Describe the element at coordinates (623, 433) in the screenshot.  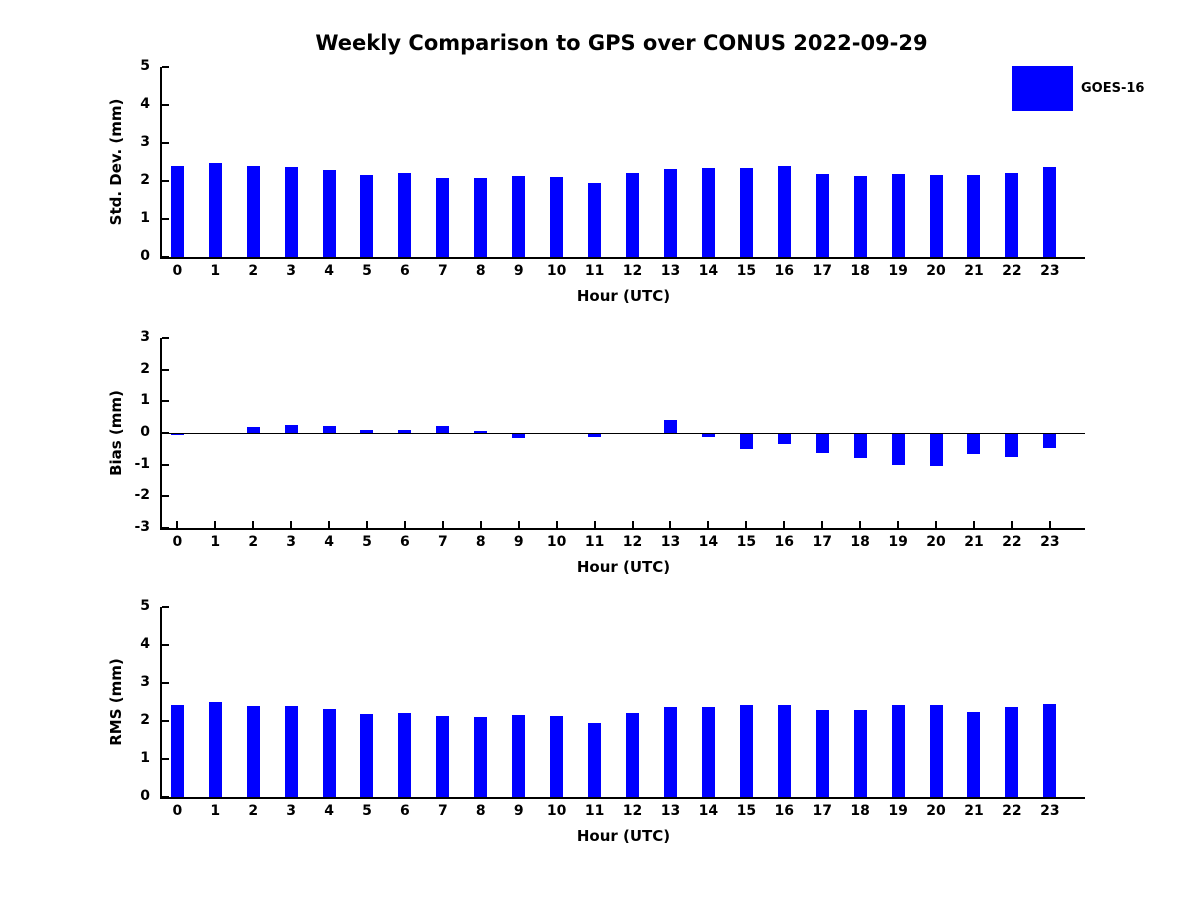
I see `zero-line` at that location.